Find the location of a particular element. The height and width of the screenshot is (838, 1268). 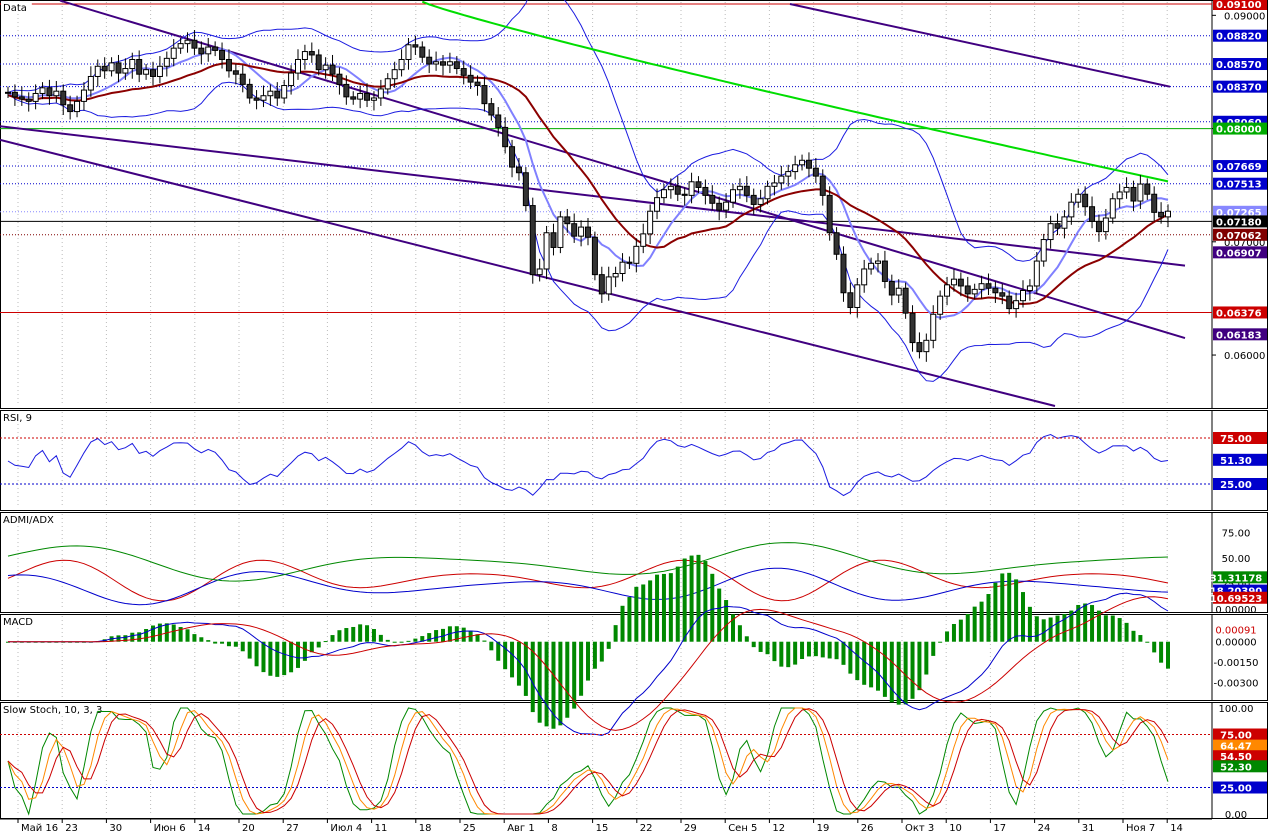

price-tick-label: 0.06000 is located at coordinates (1244, 356).